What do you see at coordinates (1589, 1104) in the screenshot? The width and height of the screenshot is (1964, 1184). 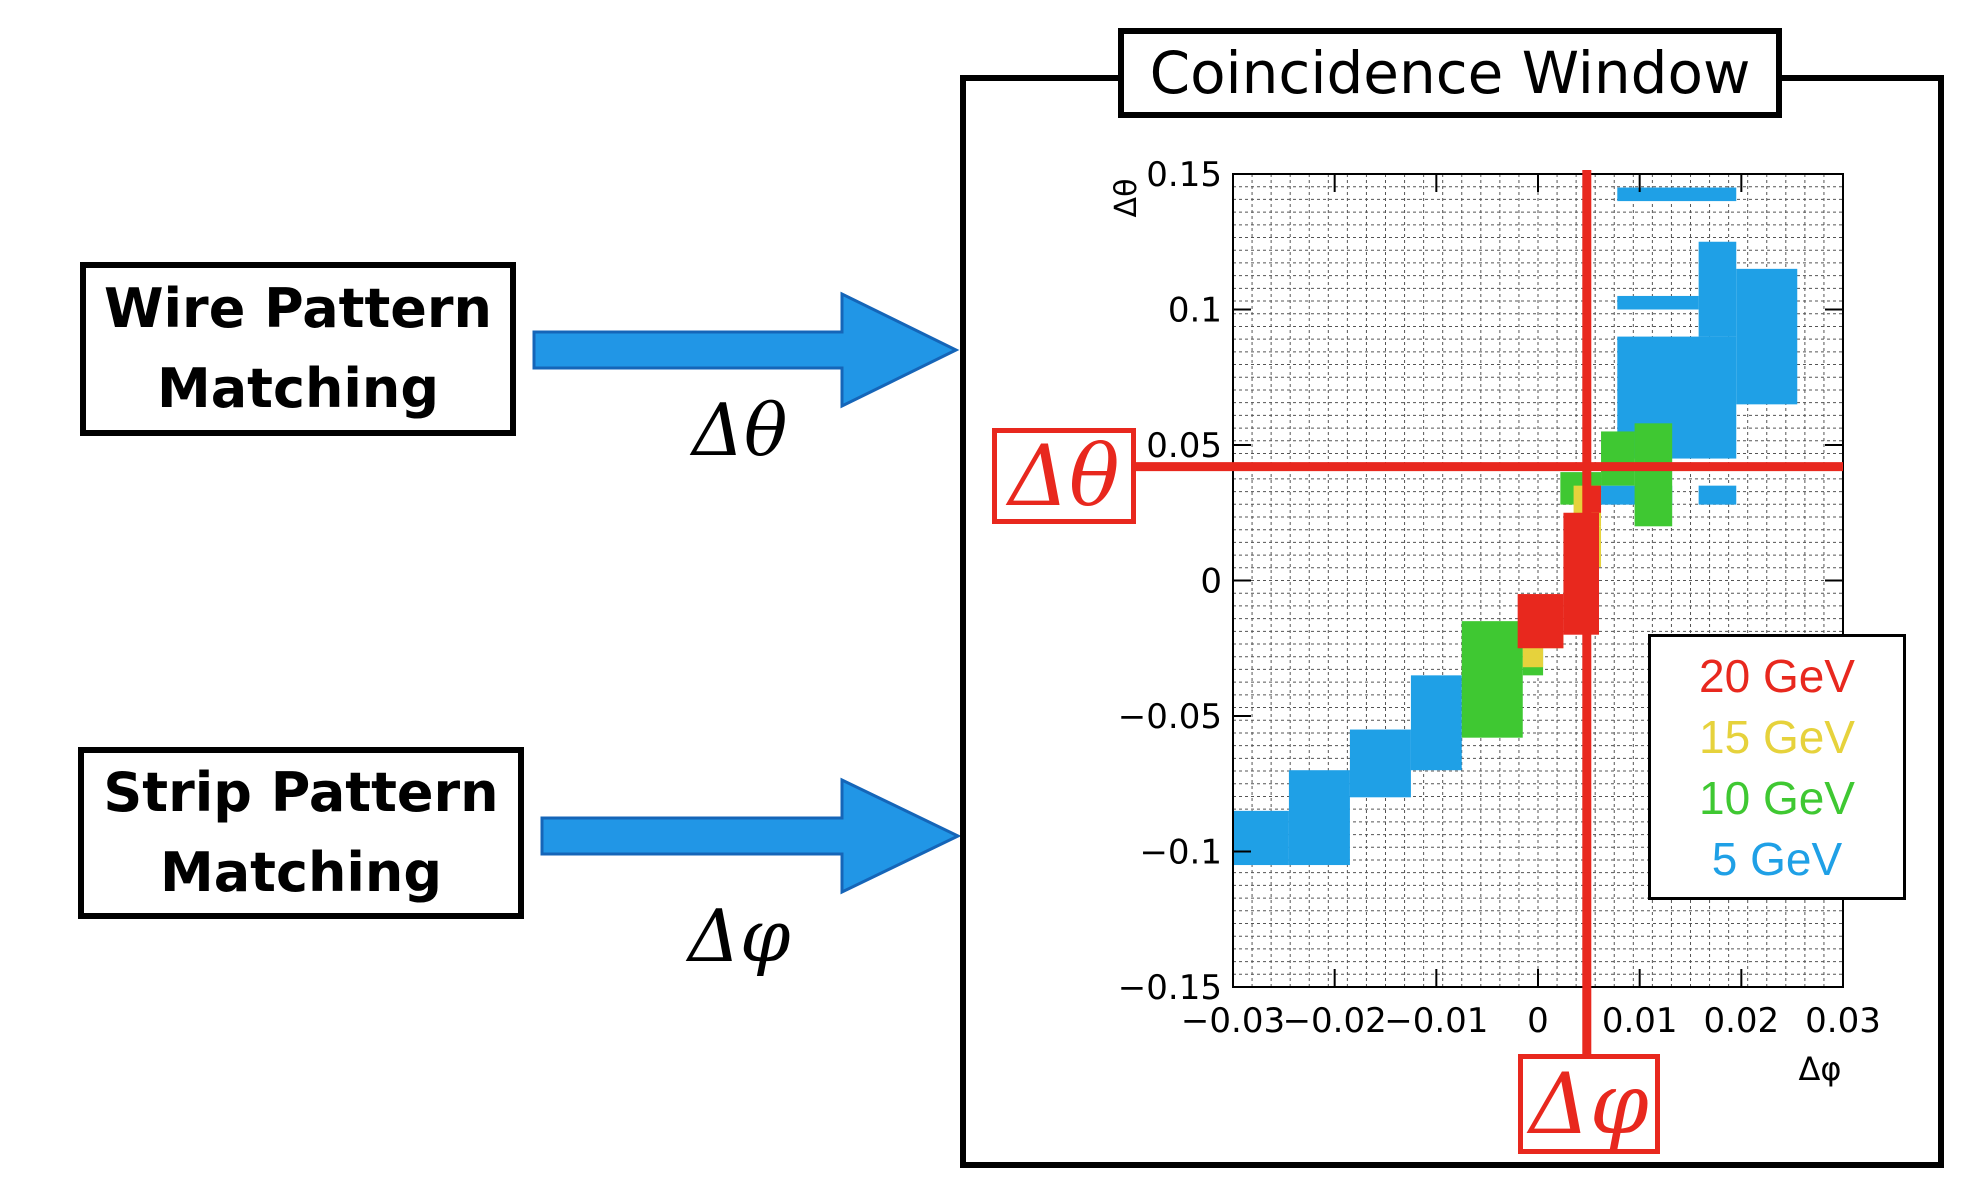 I see `highlight-delta-phi-box: Δφ` at bounding box center [1589, 1104].